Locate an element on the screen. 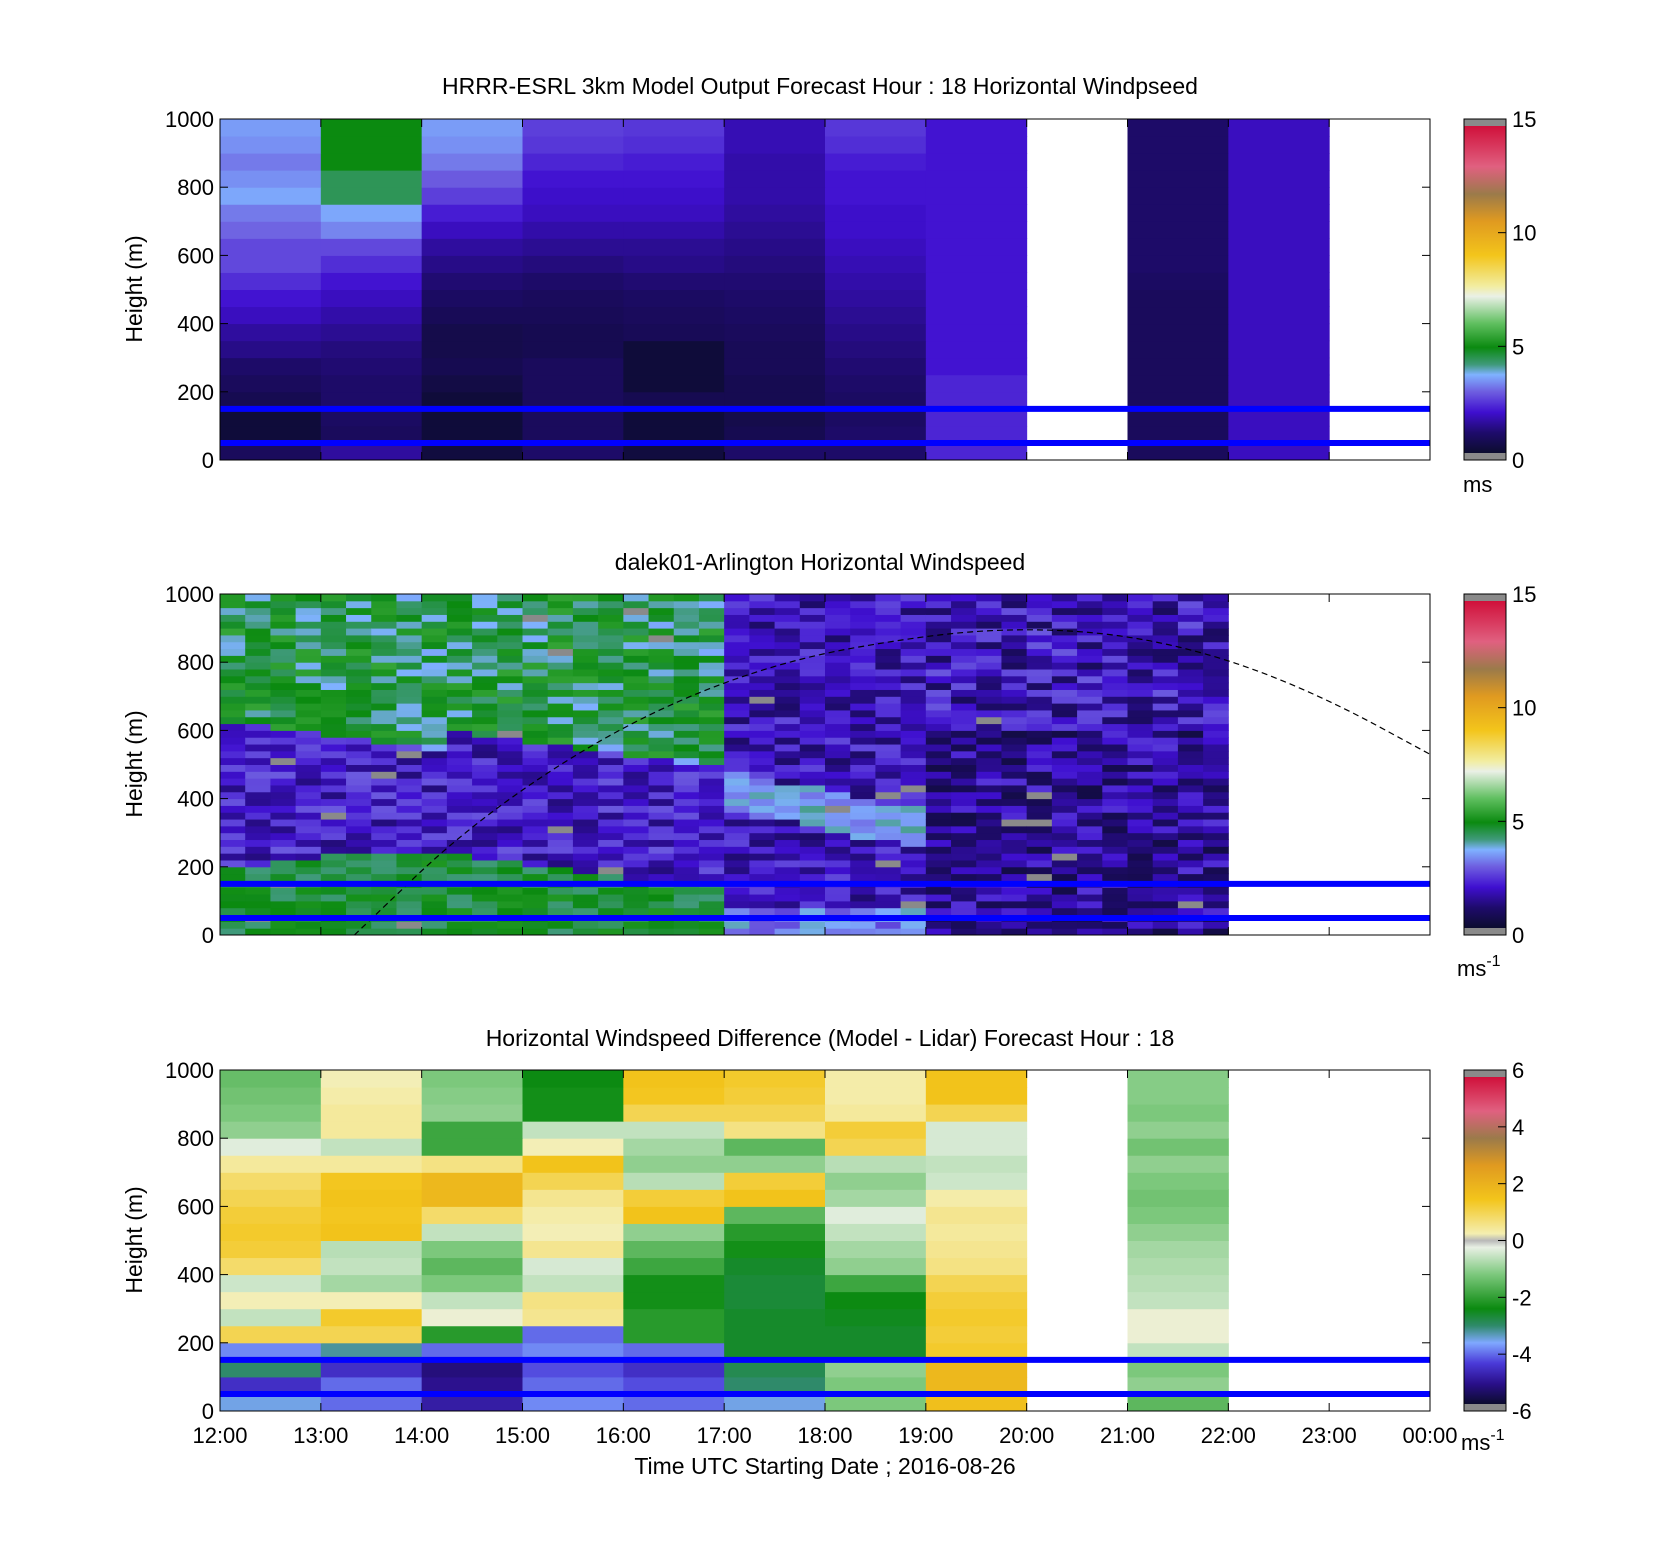 This screenshot has height=1561, width=1680. x-tick-label: 21:00 is located at coordinates (1127, 1435).